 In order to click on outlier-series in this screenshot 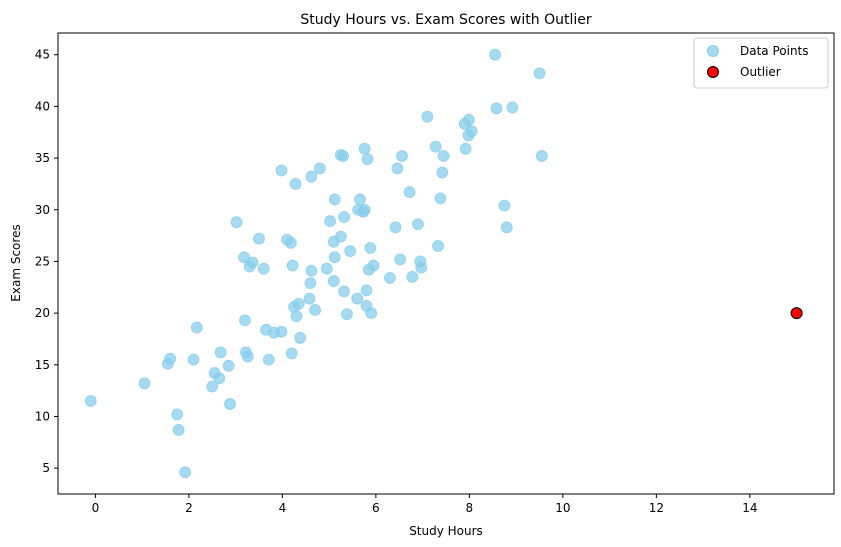, I will do `click(796, 313)`.